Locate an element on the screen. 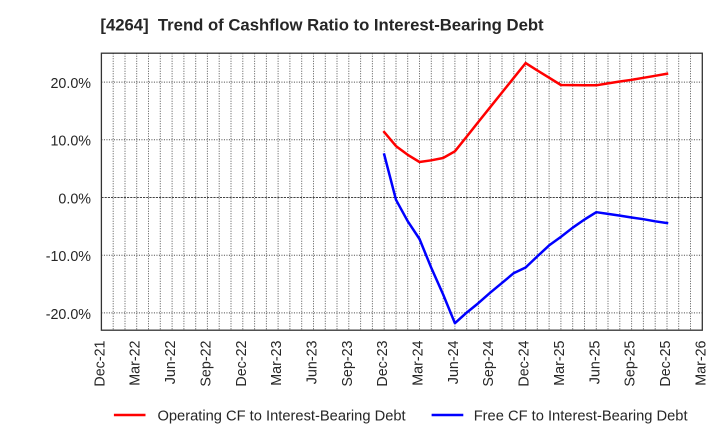  svg-text: Sep-23 is located at coordinates (348, 363).